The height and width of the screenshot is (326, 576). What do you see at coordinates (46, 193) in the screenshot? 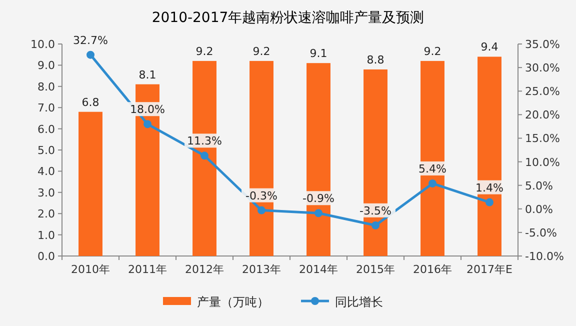
I see `y-tick-label: 3.0` at bounding box center [46, 193].